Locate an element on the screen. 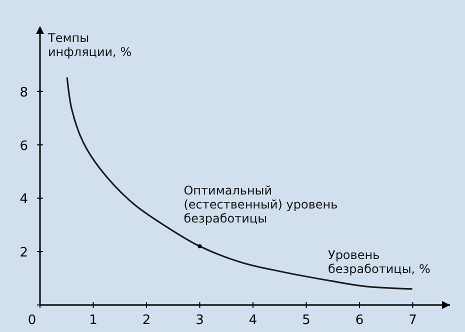 The width and height of the screenshot is (465, 332). x-tick-label: 5 is located at coordinates (306, 320).